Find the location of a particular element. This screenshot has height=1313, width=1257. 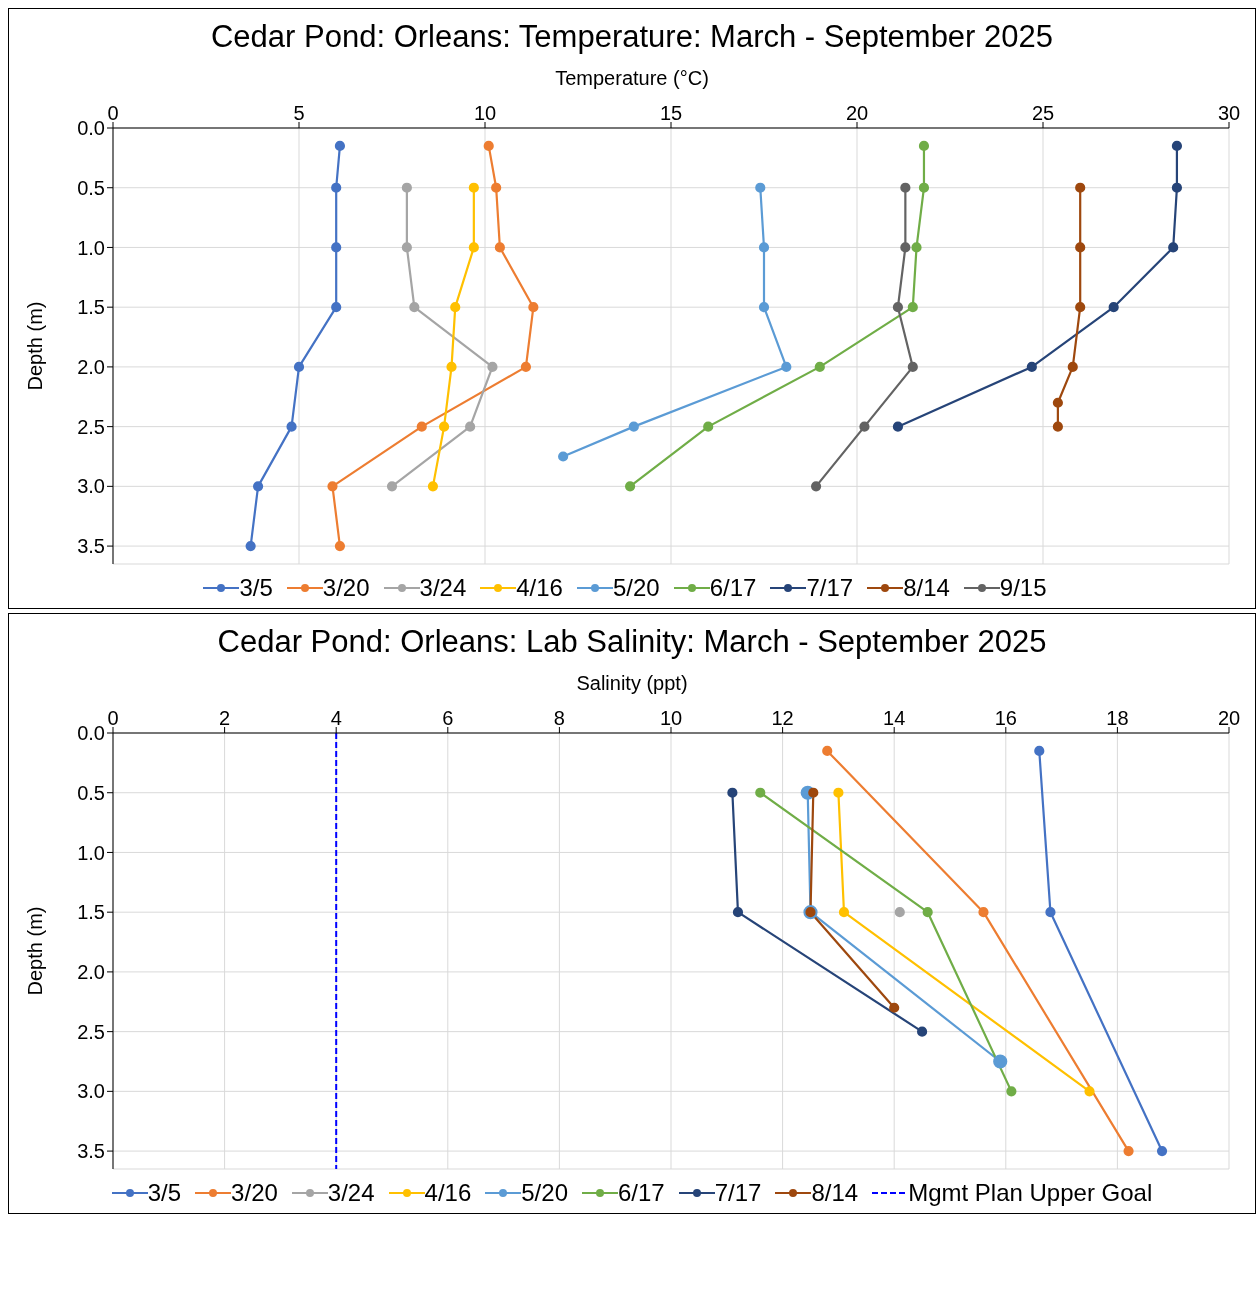

legend-label: Mgmt Plan Upper Goal is located at coordinates (1030, 1193).